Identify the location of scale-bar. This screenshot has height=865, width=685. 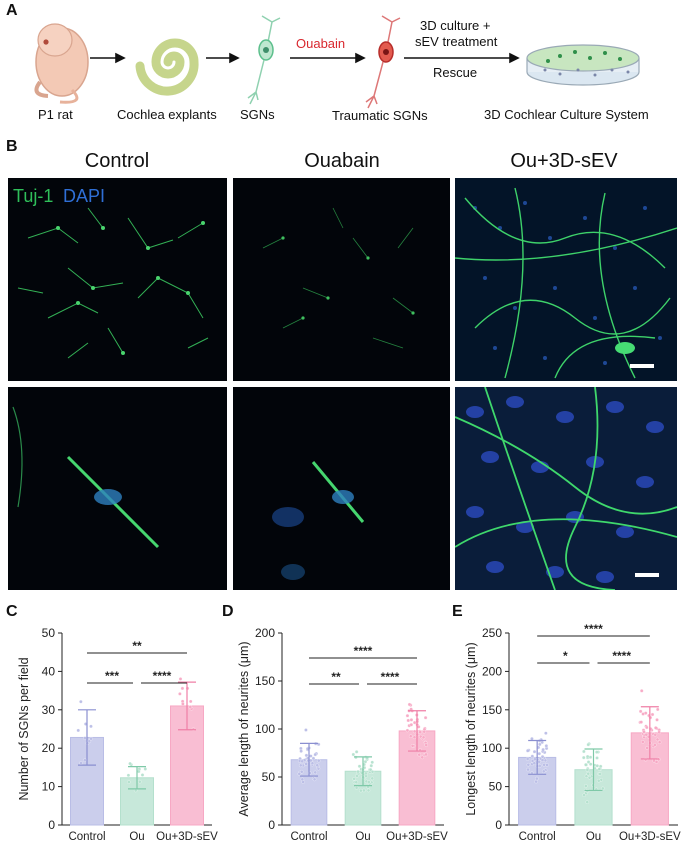
(647, 575).